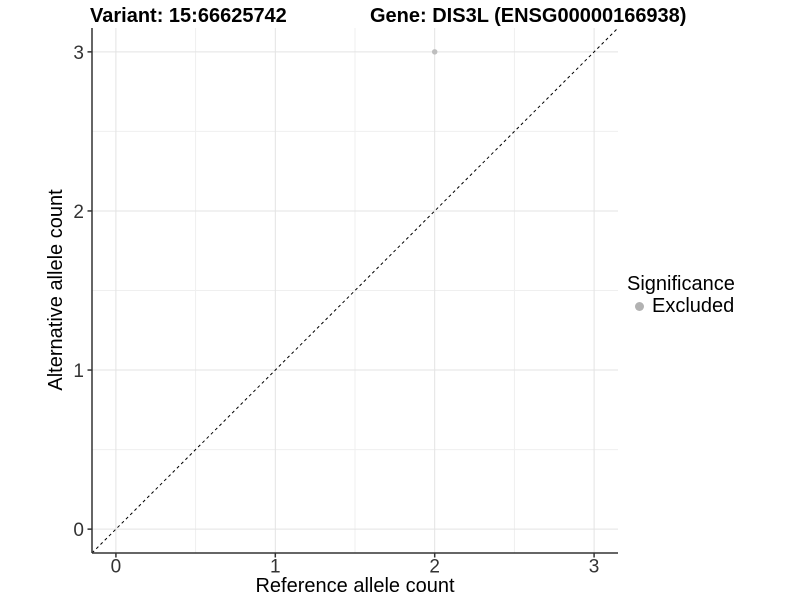  Describe the element at coordinates (693, 306) in the screenshot. I see `legend-label-excluded: Excluded` at that location.